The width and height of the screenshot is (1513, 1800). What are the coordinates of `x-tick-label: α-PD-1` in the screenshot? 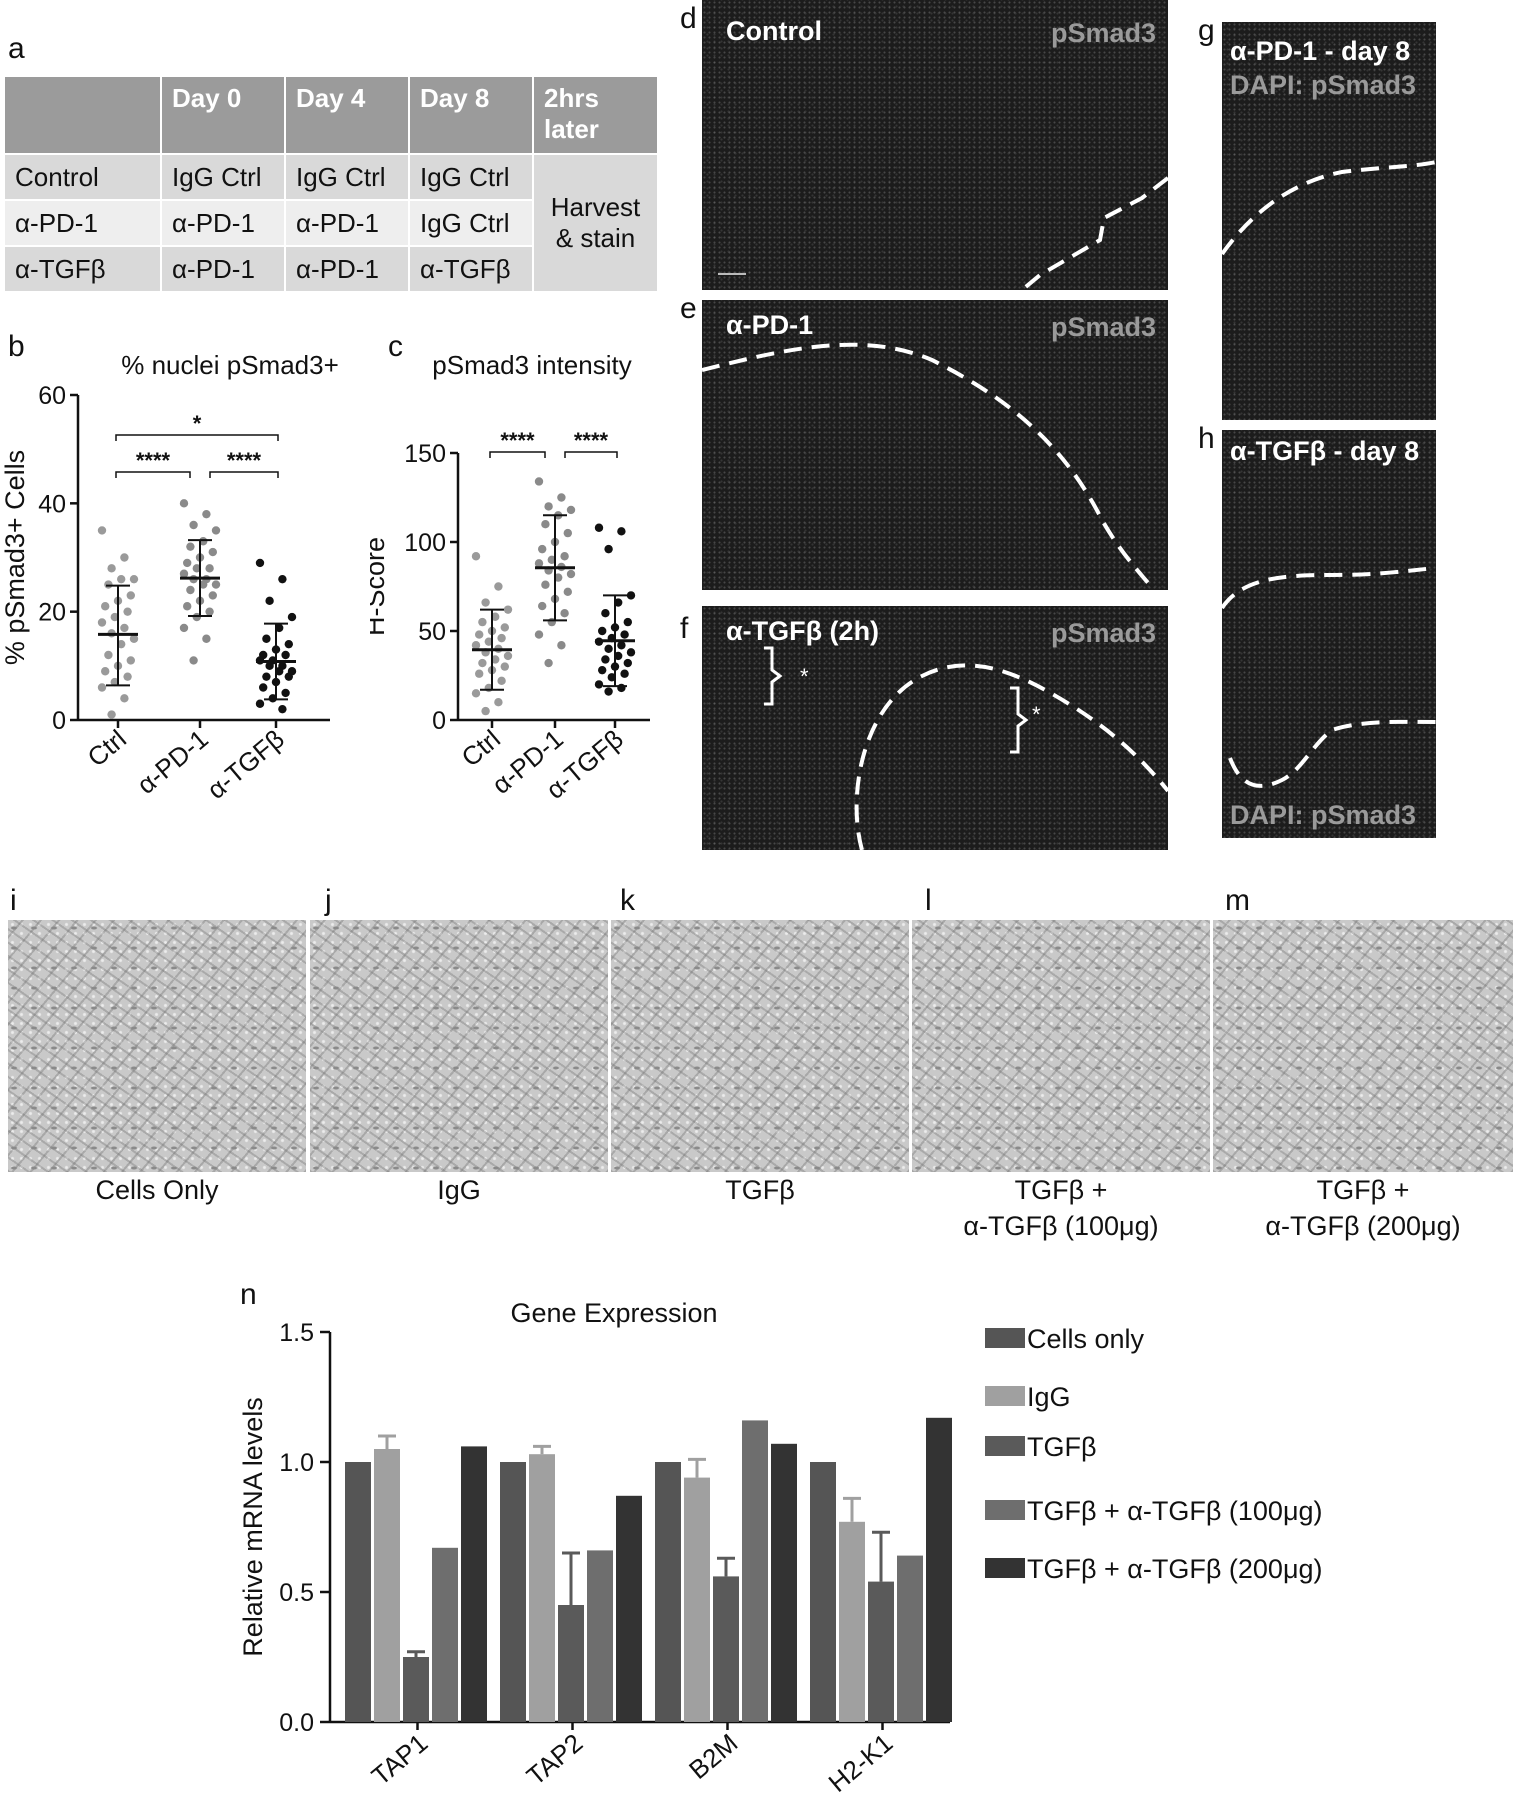 It's located at (172, 762).